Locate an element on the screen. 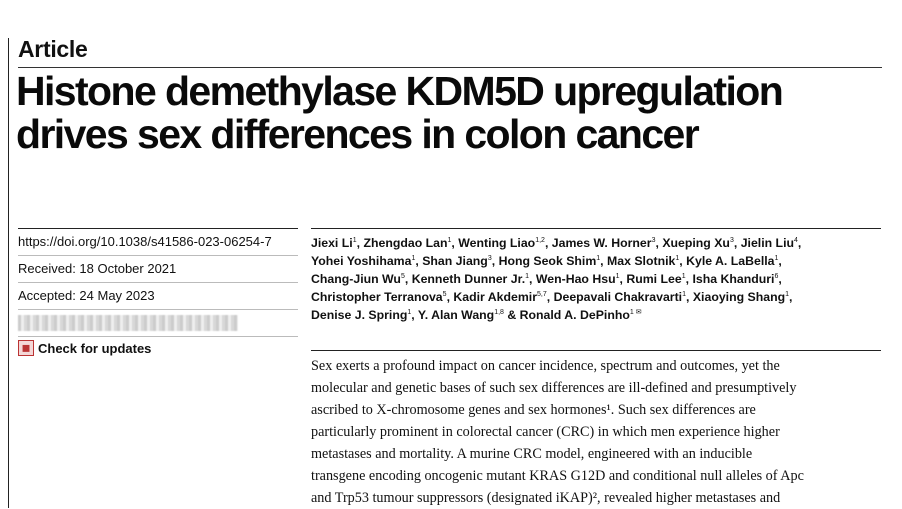 The height and width of the screenshot is (509, 902). affiliation-marker: 6 is located at coordinates (776, 276).